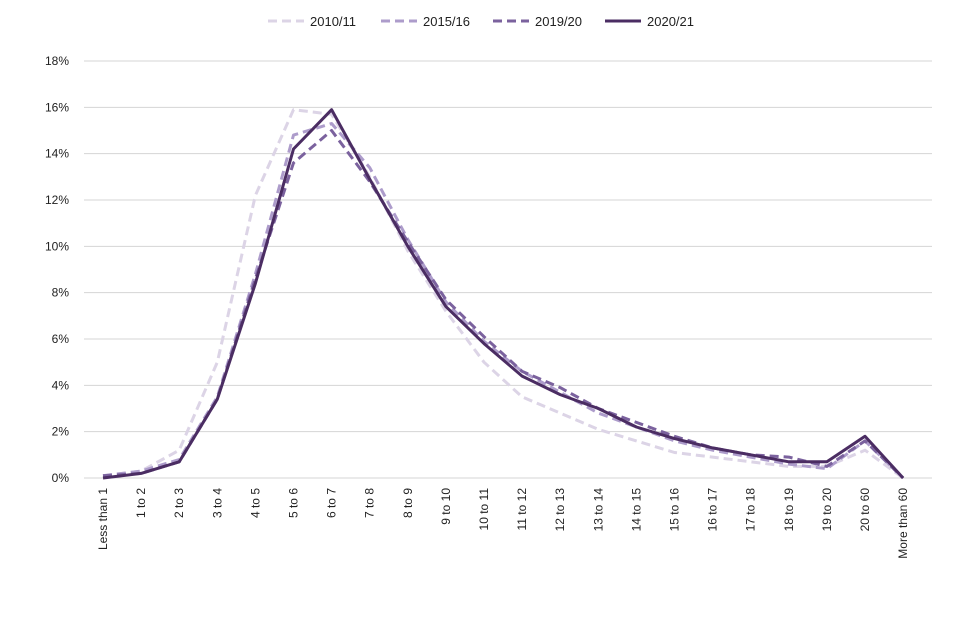  Describe the element at coordinates (255, 503) in the screenshot. I see `x-tick-label: 4 to 5` at that location.